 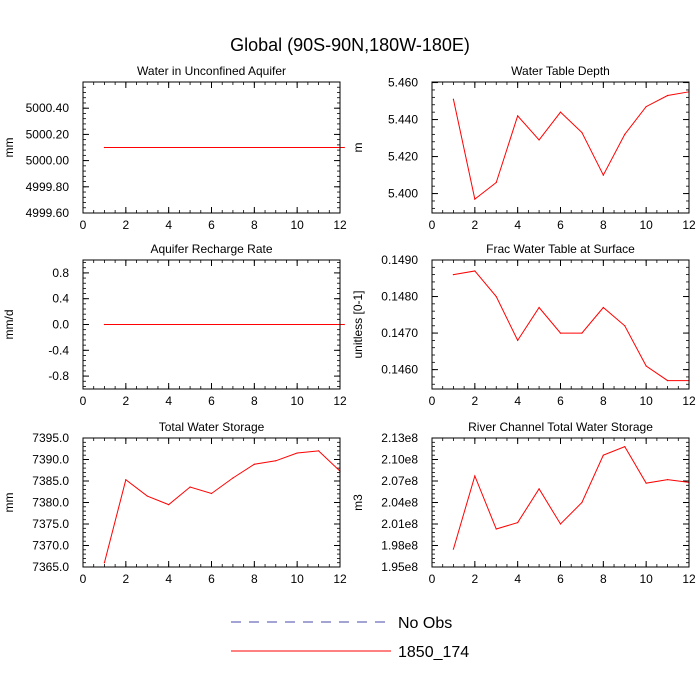 What do you see at coordinates (211, 71) in the screenshot?
I see `panel-title: Water in Unconfined Aquifer` at bounding box center [211, 71].